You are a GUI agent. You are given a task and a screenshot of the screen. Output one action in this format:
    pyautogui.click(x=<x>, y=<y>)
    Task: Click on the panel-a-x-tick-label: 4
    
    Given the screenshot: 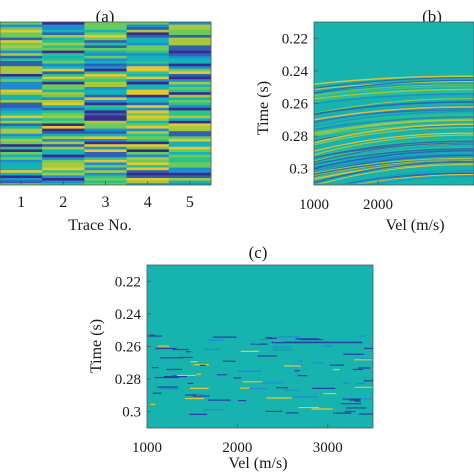 What is the action you would take?
    pyautogui.click(x=148, y=202)
    